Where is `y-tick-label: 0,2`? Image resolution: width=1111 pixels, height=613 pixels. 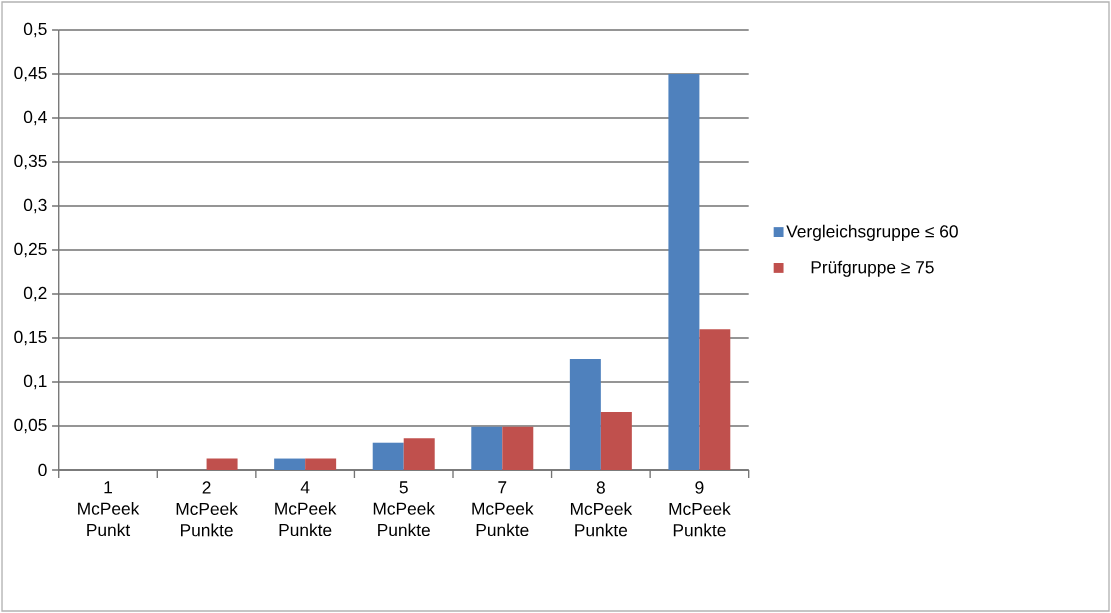 y-tick-label: 0,2 is located at coordinates (35, 294).